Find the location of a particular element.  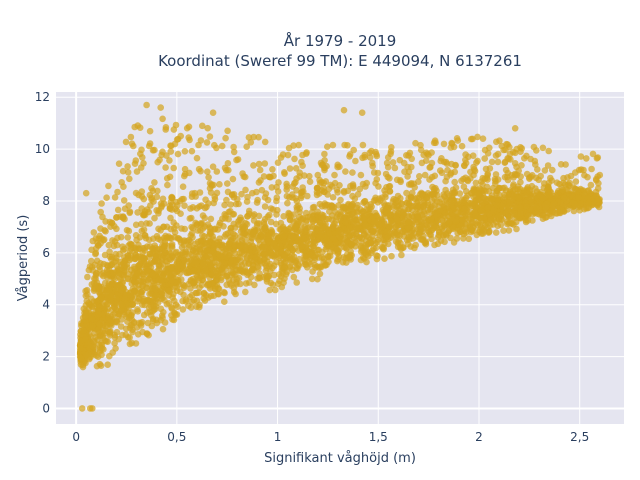

y-tick-label: 4 is located at coordinates (46, 305).